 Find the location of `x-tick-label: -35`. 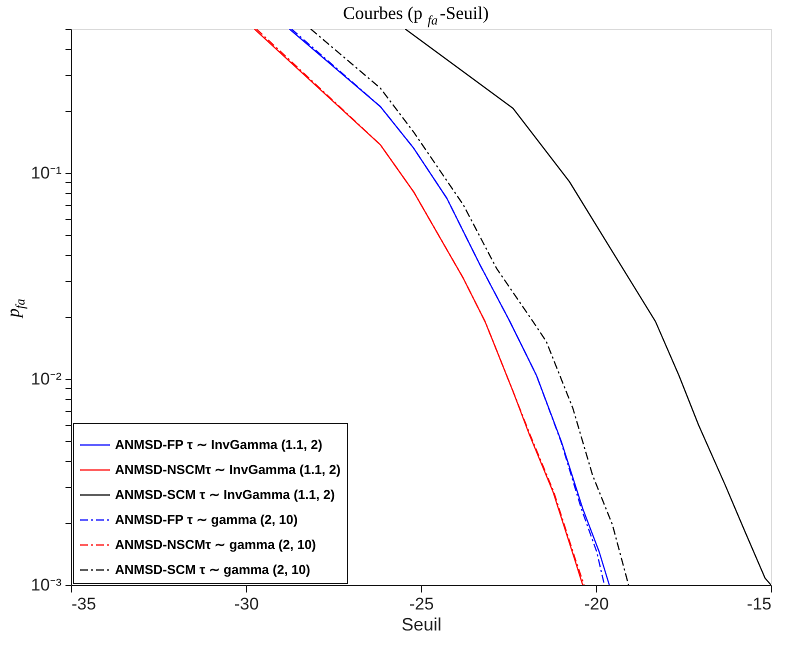

x-tick-label: -35 is located at coordinates (84, 604).